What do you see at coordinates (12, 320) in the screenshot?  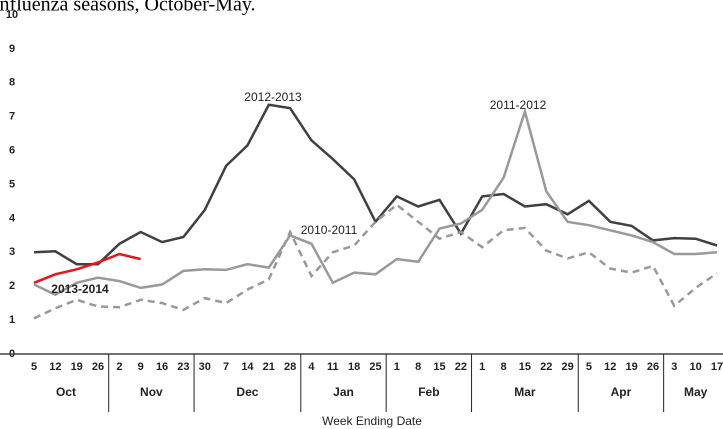 I see `y-tick-label: 1` at bounding box center [12, 320].